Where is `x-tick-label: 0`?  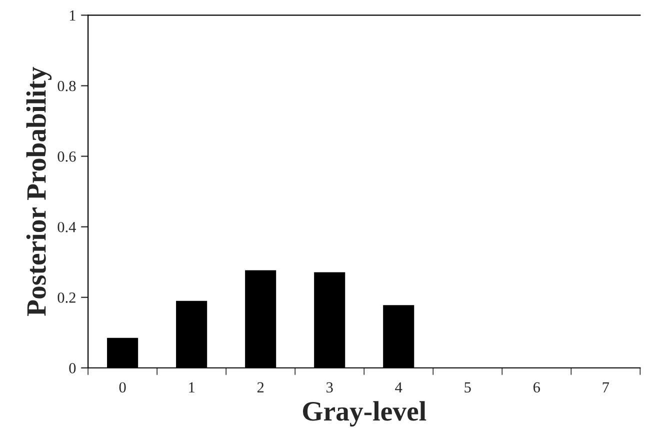
x-tick-label: 0 is located at coordinates (122, 387).